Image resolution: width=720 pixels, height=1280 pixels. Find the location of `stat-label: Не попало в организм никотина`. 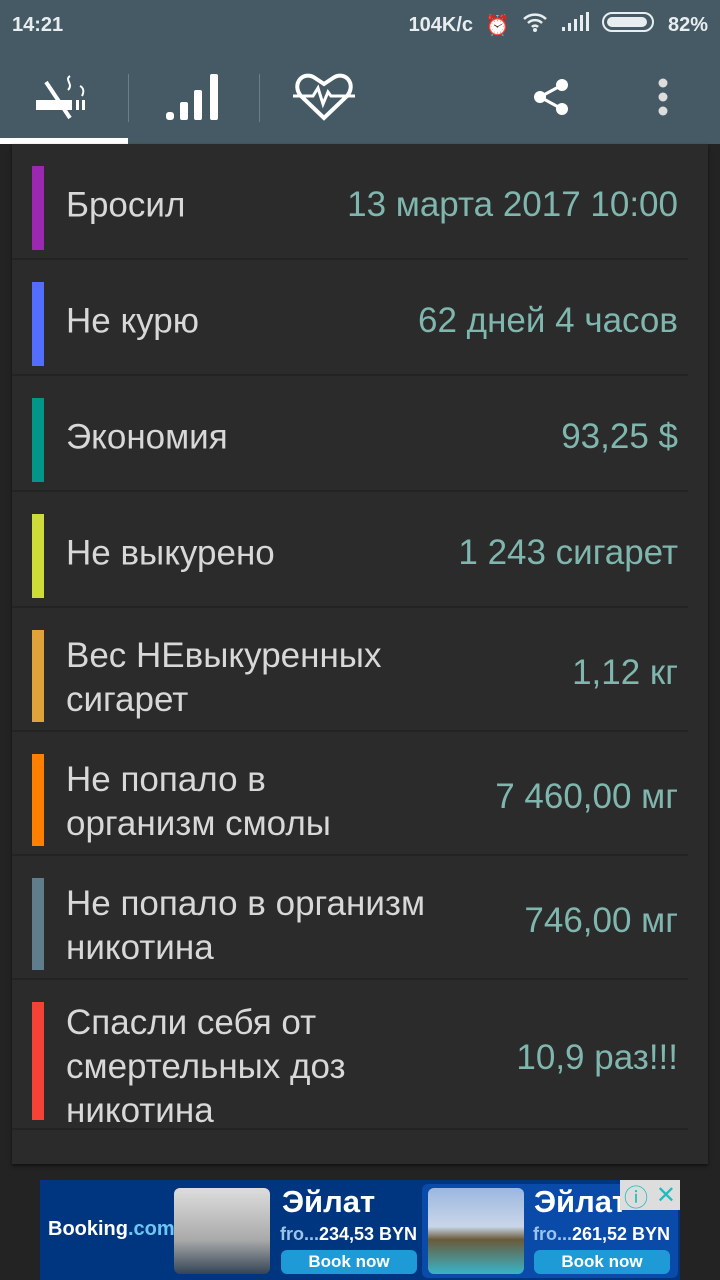

stat-label: Не попало в организм никотина is located at coordinates (246, 925).